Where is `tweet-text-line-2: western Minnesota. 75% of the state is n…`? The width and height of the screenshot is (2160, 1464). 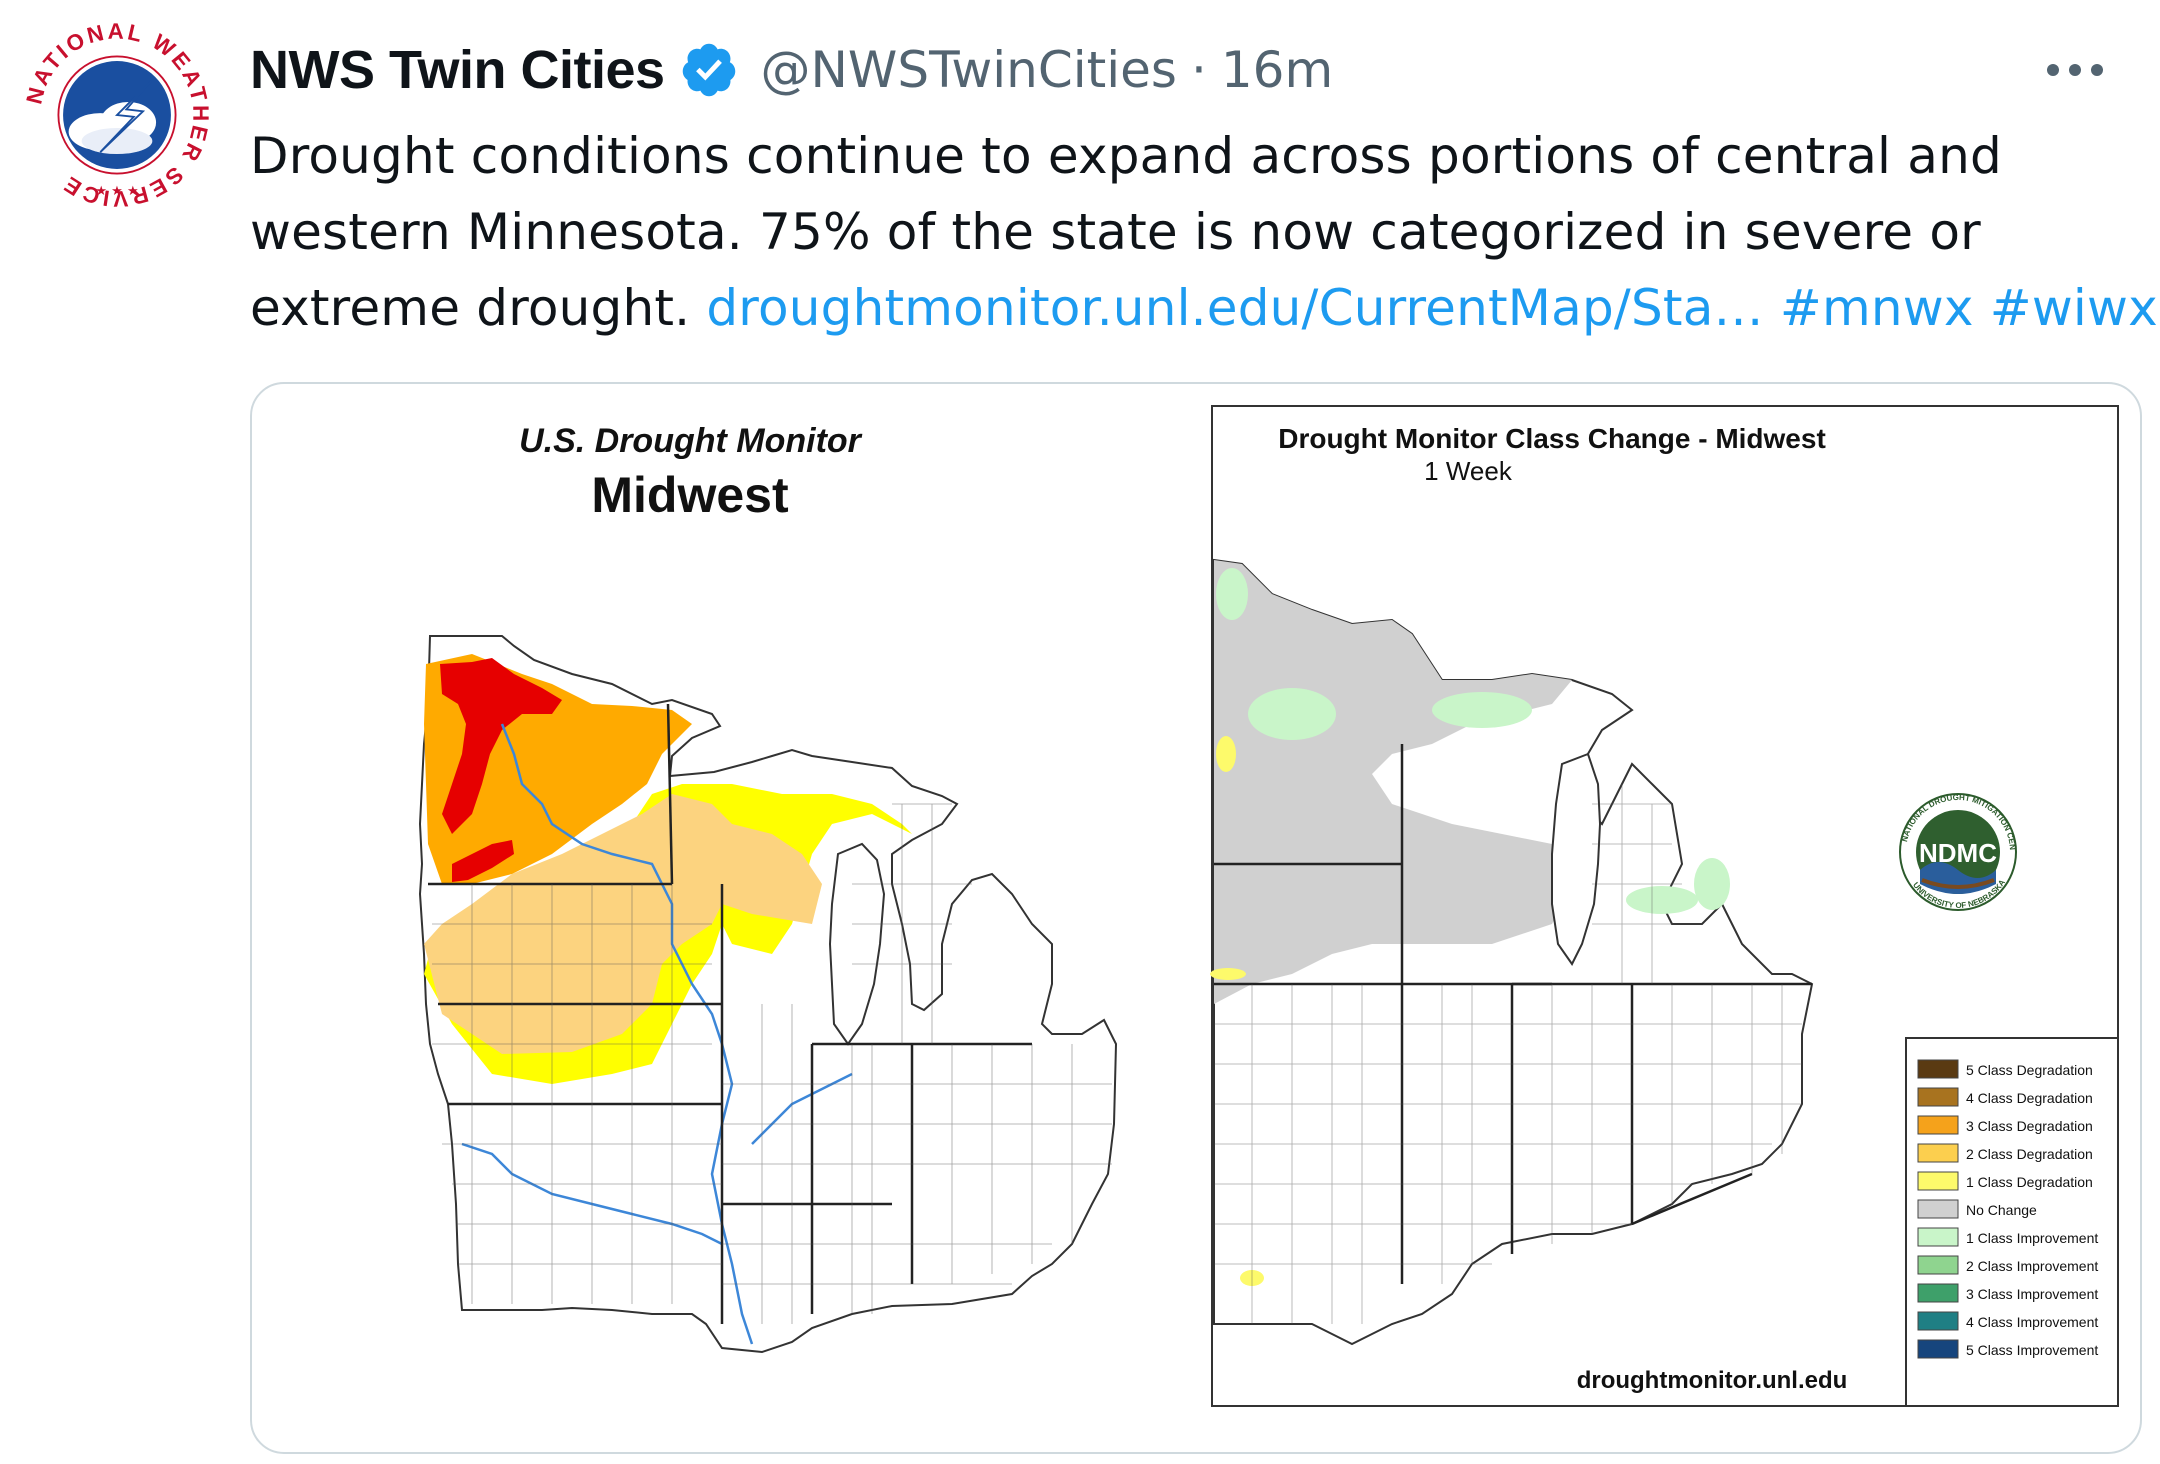 tweet-text-line-2: western Minnesota. 75% of the state is n… is located at coordinates (1115, 232).